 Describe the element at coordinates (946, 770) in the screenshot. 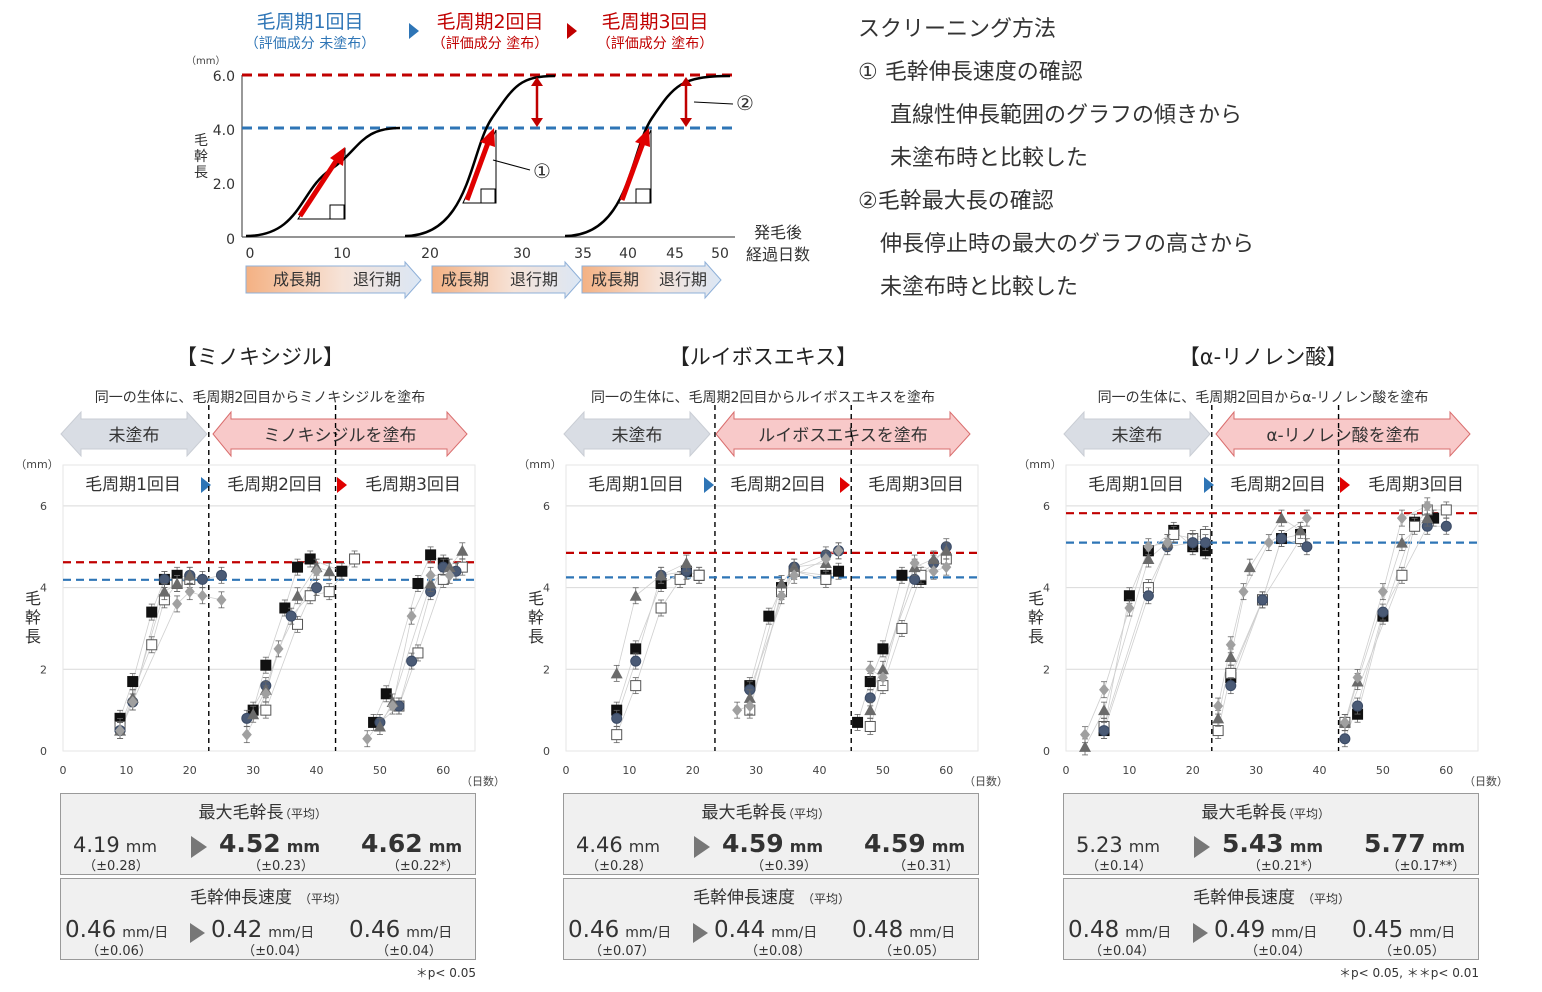

I see `x-tick-label: 60` at that location.